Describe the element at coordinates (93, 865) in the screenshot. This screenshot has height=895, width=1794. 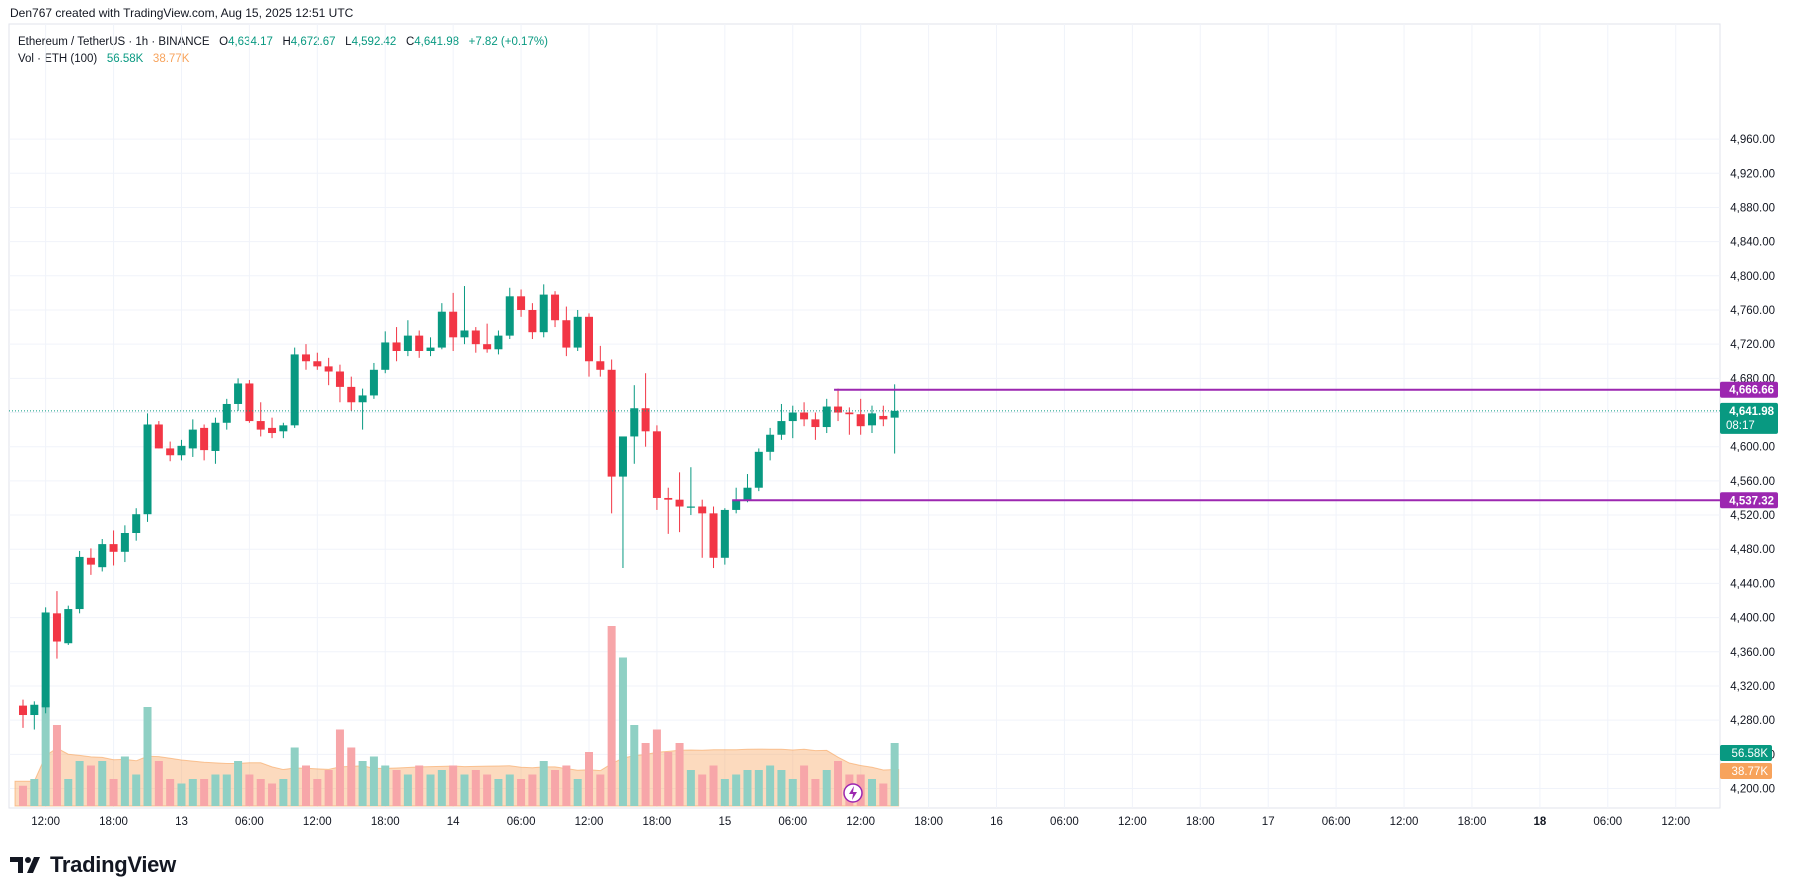
I see `tradingview-logo: TradingView` at that location.